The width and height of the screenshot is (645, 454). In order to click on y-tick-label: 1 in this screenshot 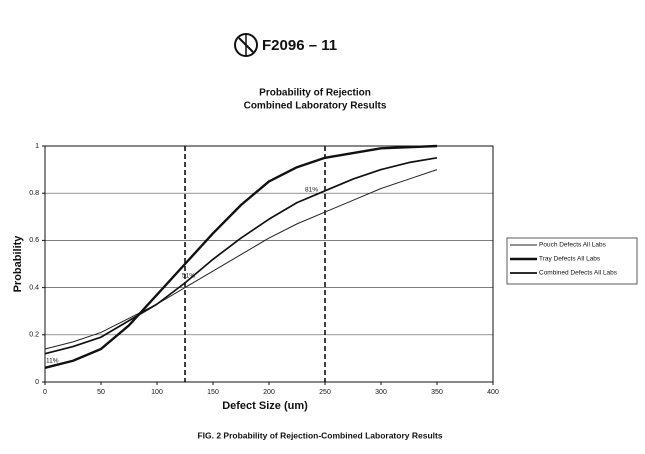, I will do `click(37, 146)`.